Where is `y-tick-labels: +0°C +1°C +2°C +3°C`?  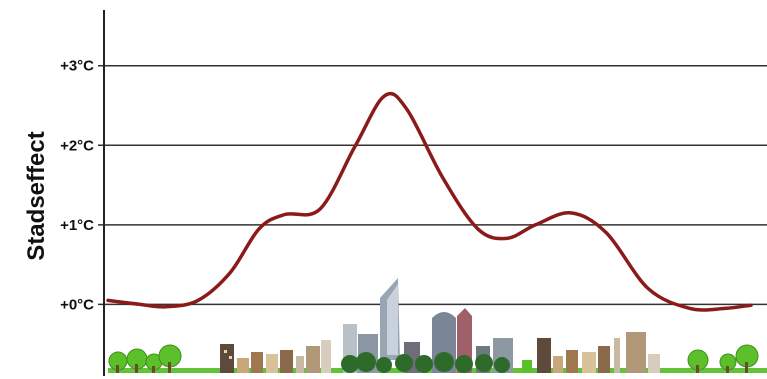
y-tick-labels: +0°C +1°C +2°C +3°C is located at coordinates (77, 186).